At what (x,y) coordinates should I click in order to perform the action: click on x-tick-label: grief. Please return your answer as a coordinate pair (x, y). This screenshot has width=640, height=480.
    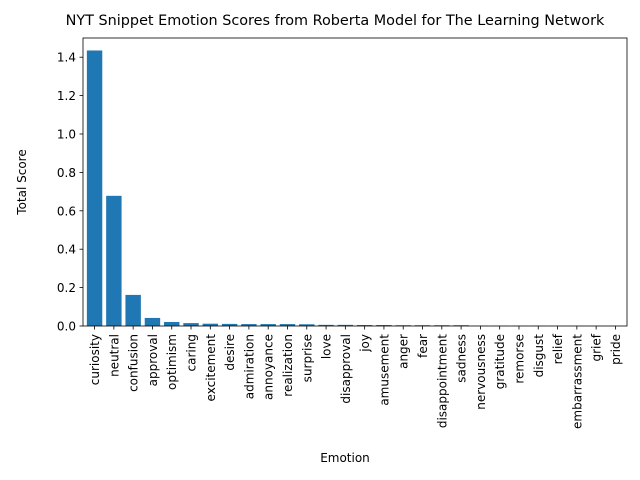
    Looking at the image, I should click on (597, 347).